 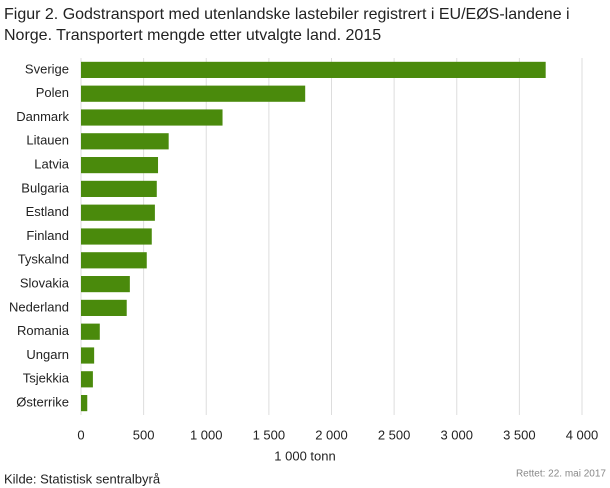 What do you see at coordinates (43, 330) in the screenshot?
I see `y-tick-label: Romania` at bounding box center [43, 330].